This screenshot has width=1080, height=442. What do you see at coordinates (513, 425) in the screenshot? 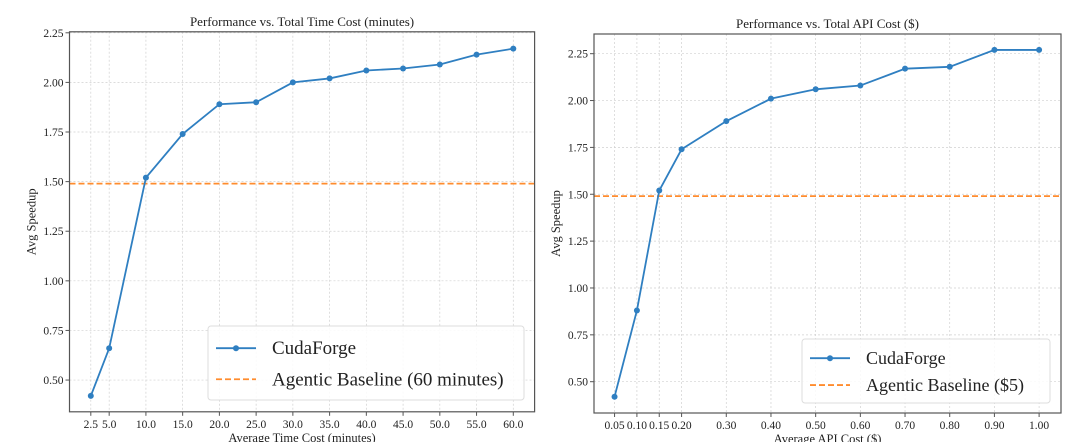
I see `x-tick-label: 60.0` at bounding box center [513, 425].